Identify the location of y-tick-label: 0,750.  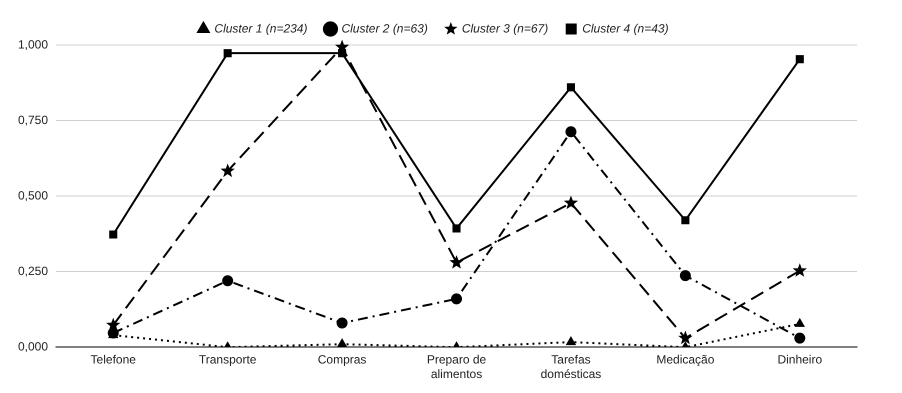
(33, 119).